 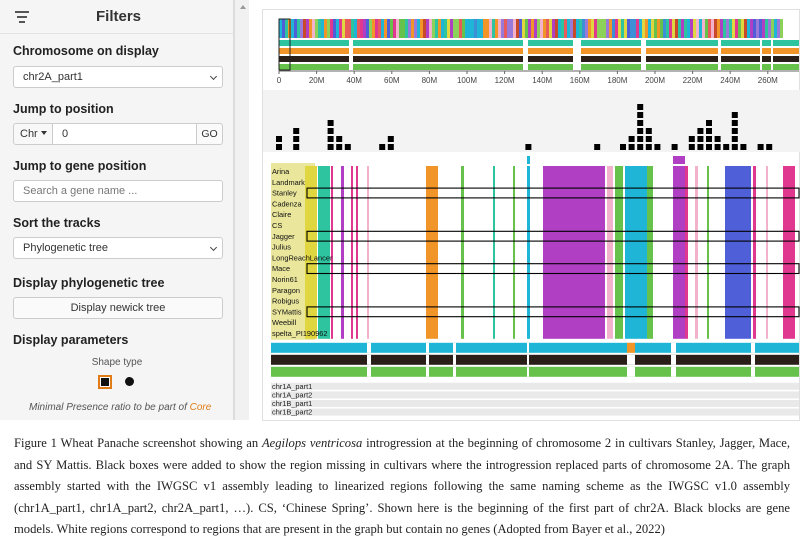 What do you see at coordinates (29, 134) in the screenshot?
I see `chr-dropdown-label: Chr` at bounding box center [29, 134].